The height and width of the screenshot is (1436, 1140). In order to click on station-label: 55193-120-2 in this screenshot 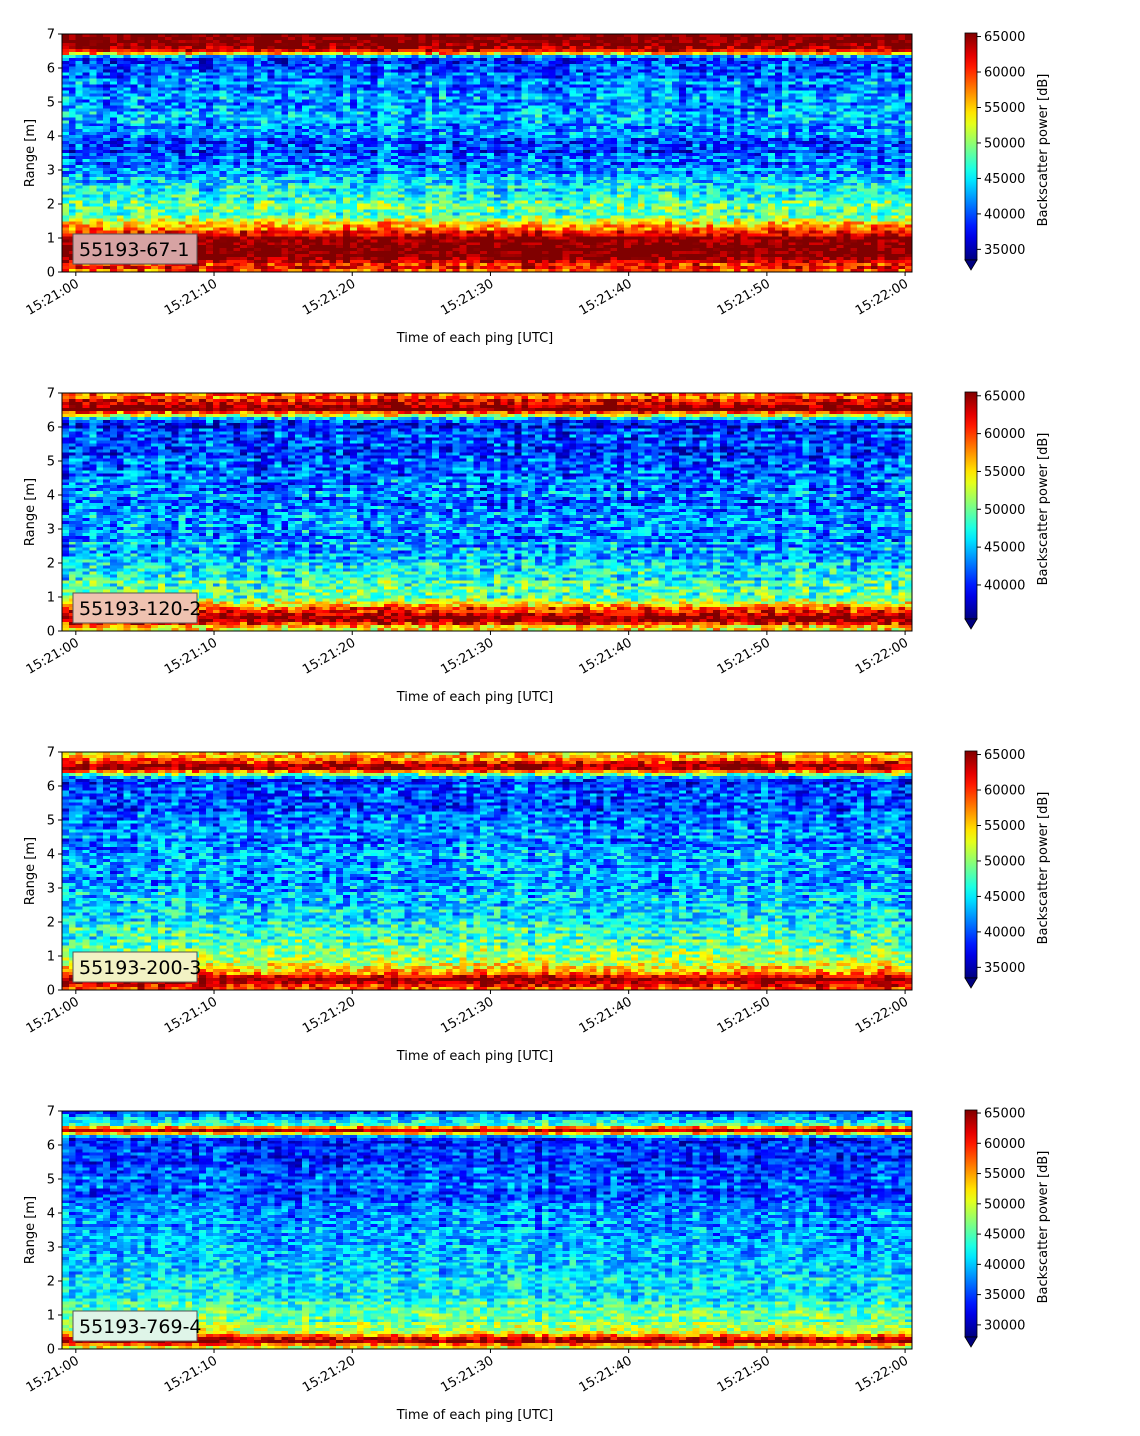, I will do `click(137, 608)`.